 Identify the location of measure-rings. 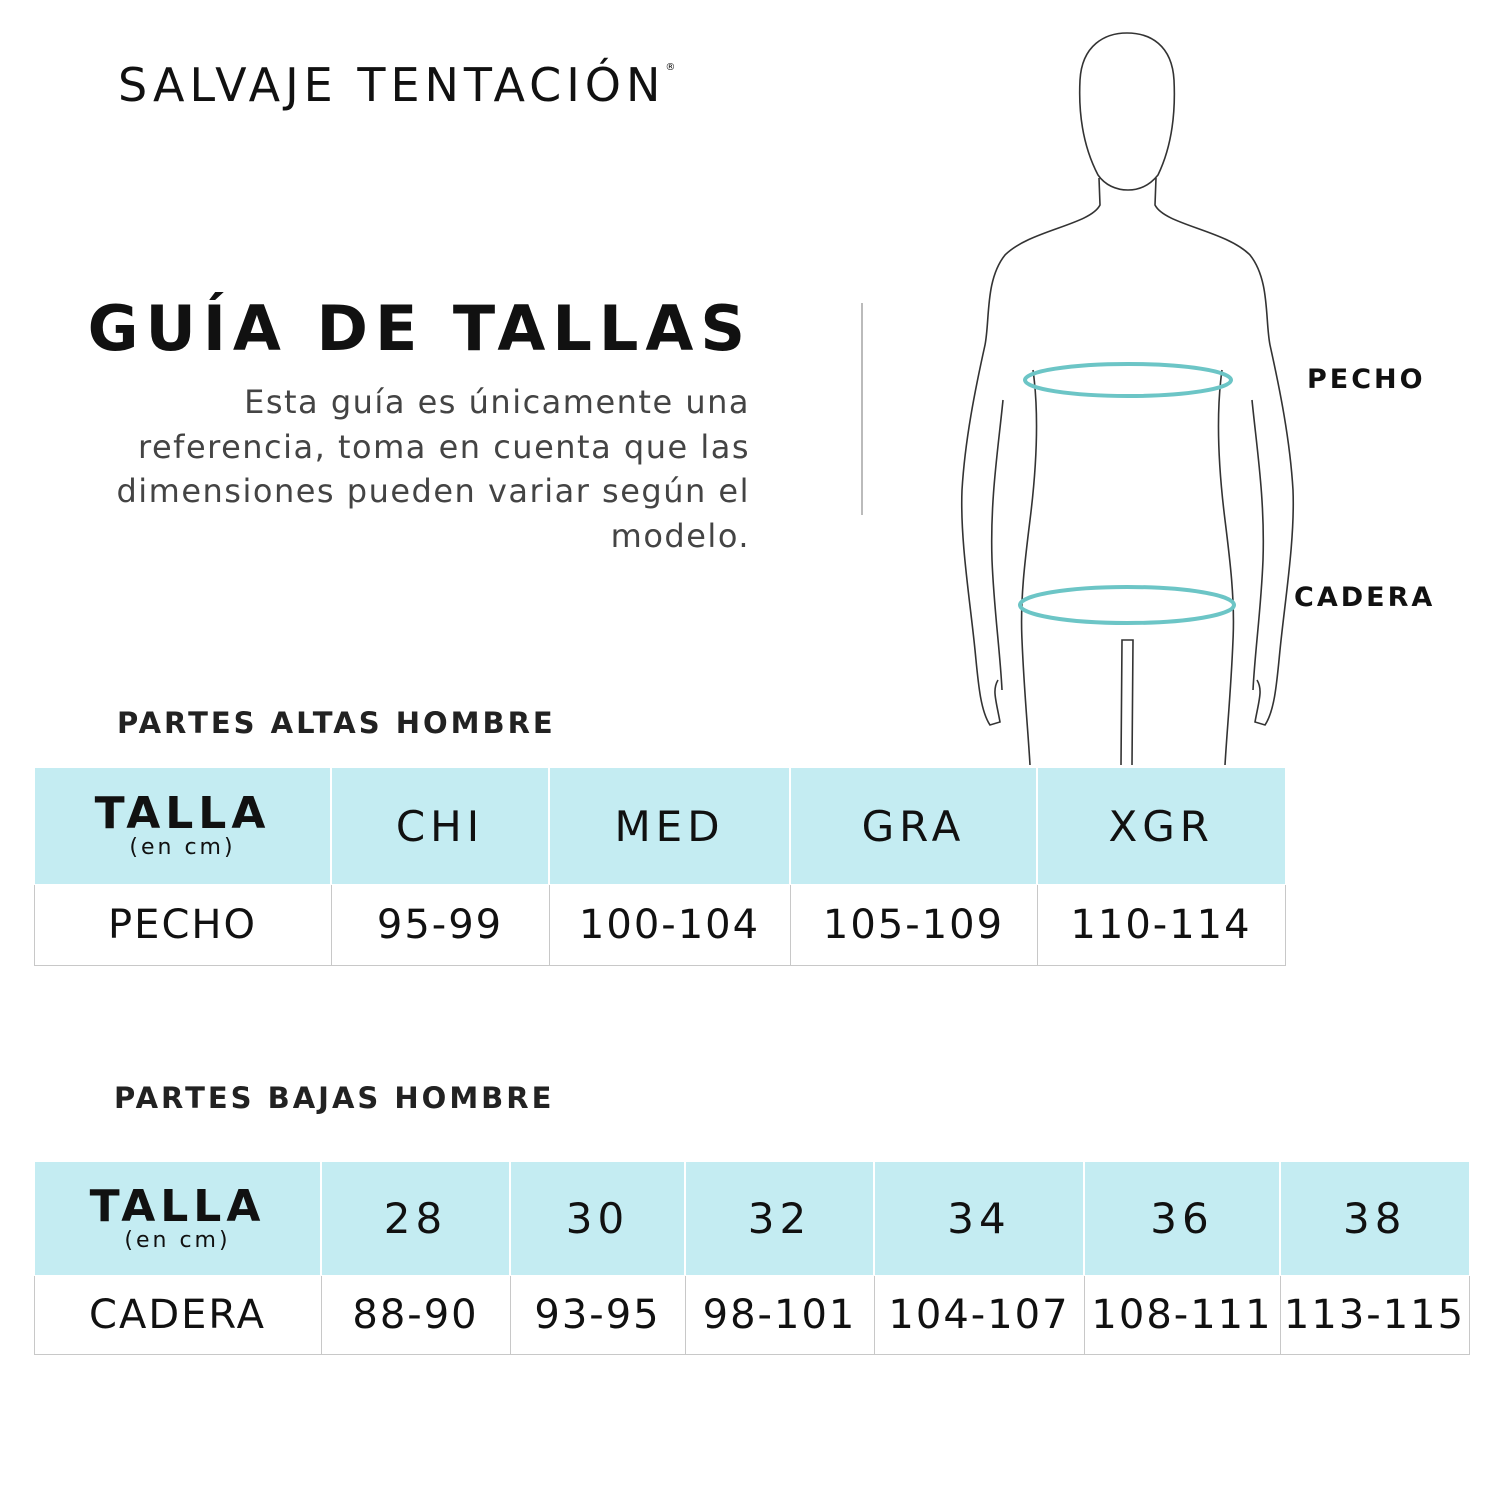
(1127, 493).